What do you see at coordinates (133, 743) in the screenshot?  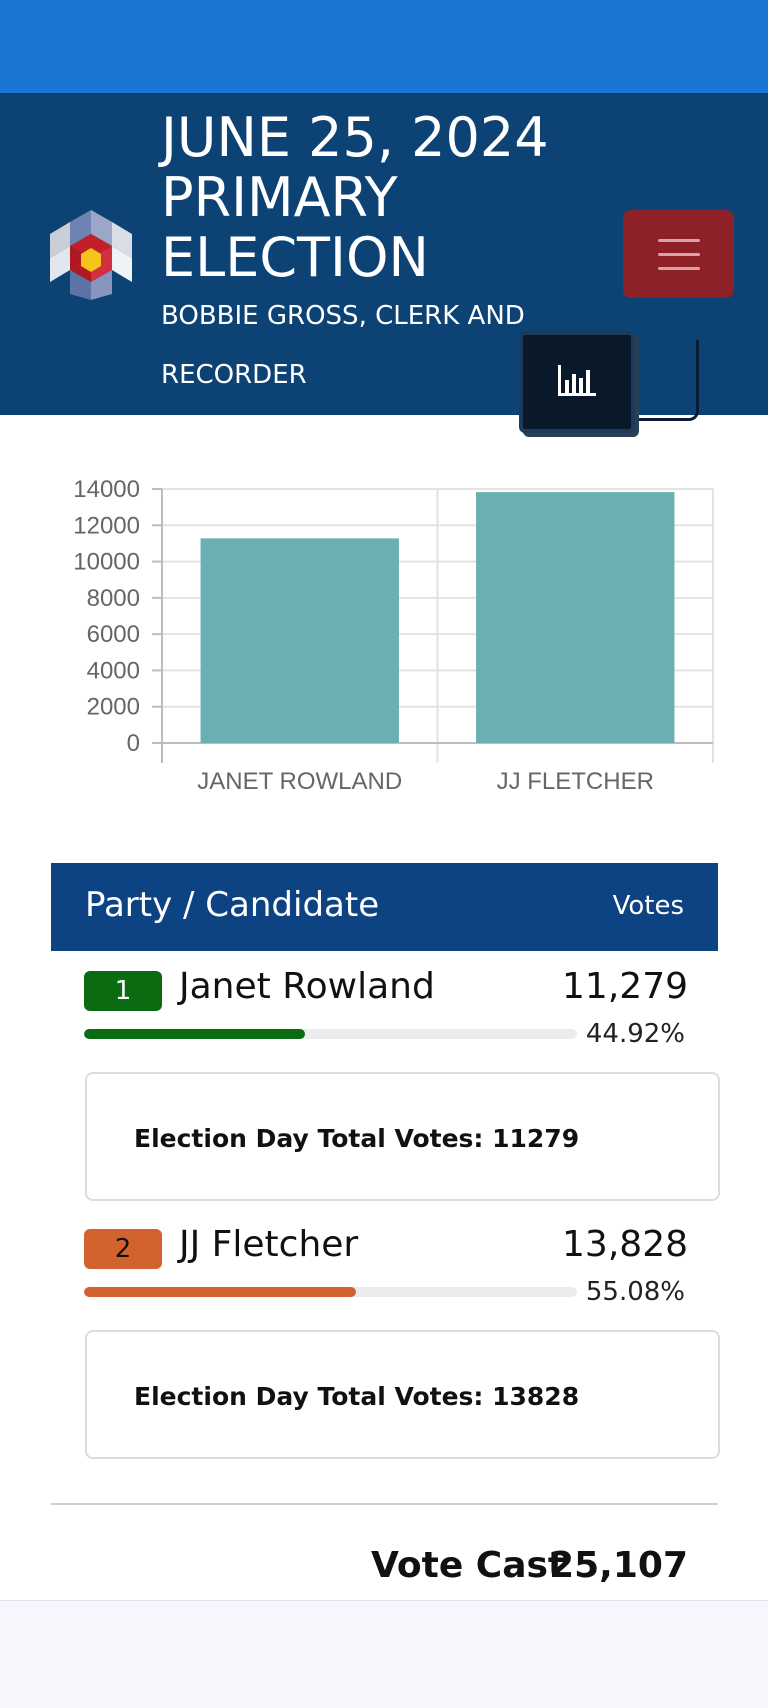 I see `chart-y-tick-label: 0` at bounding box center [133, 743].